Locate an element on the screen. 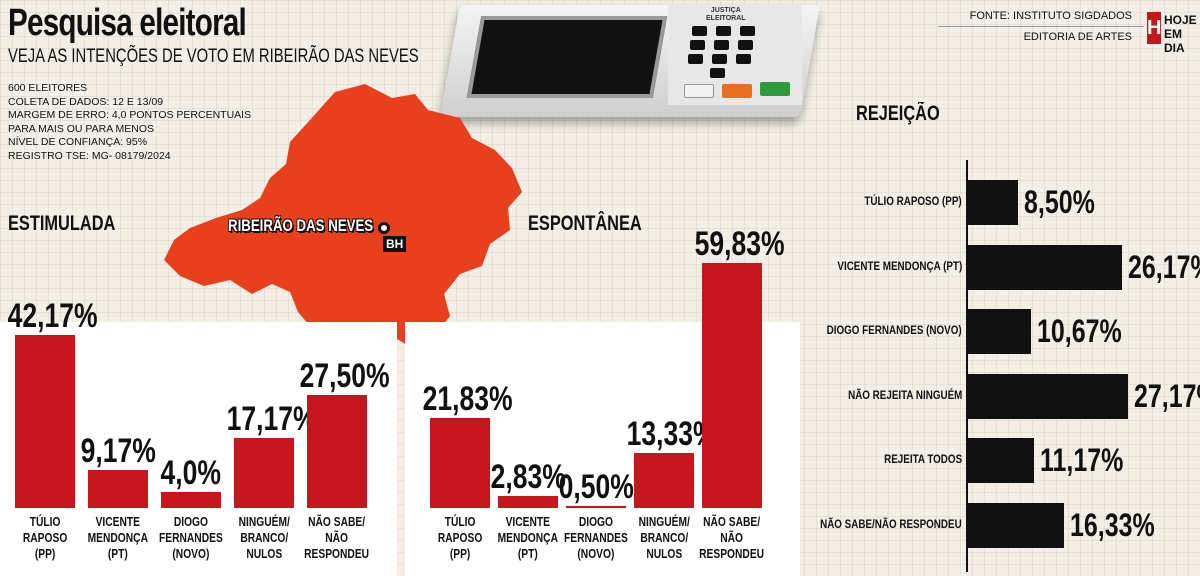  map-shape is located at coordinates (343, 216).